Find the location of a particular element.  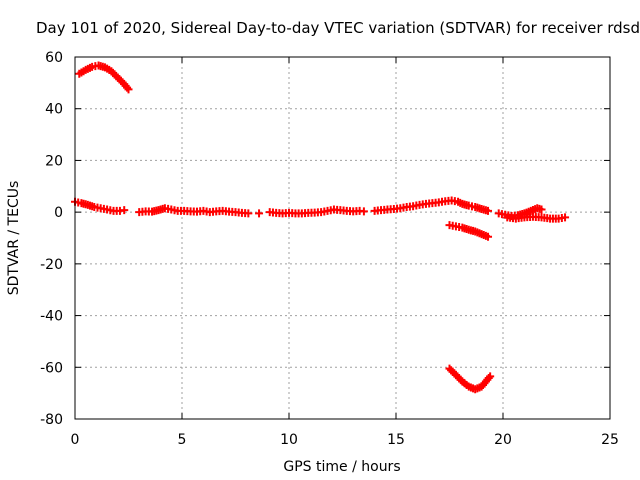

x-axis-label: GPS time / hours is located at coordinates (341, 467).